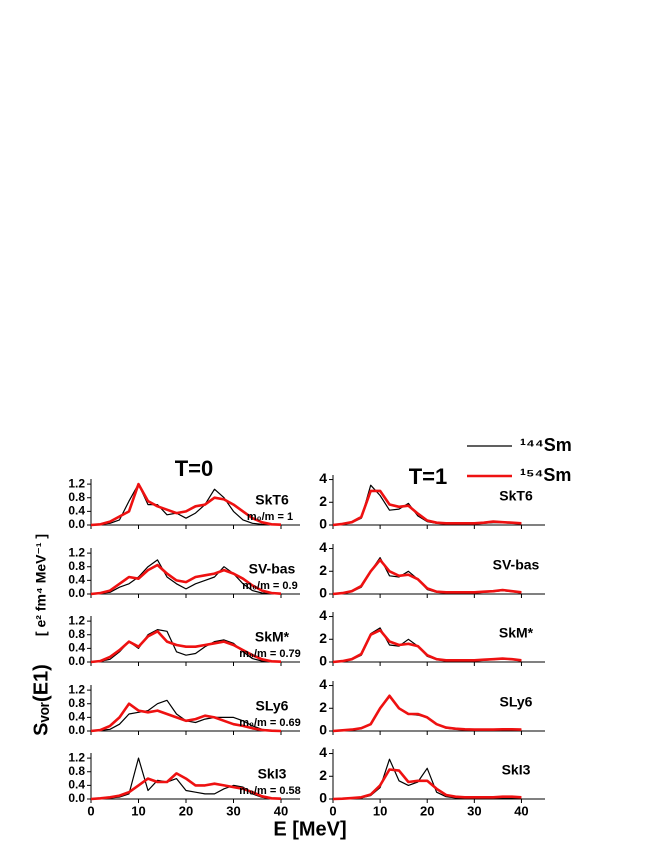  I want to click on y-axis-label-group: Sᵥₒᵣ(E1) [ e² fm⁴ MeV⁻¹ ], so click(41, 635).